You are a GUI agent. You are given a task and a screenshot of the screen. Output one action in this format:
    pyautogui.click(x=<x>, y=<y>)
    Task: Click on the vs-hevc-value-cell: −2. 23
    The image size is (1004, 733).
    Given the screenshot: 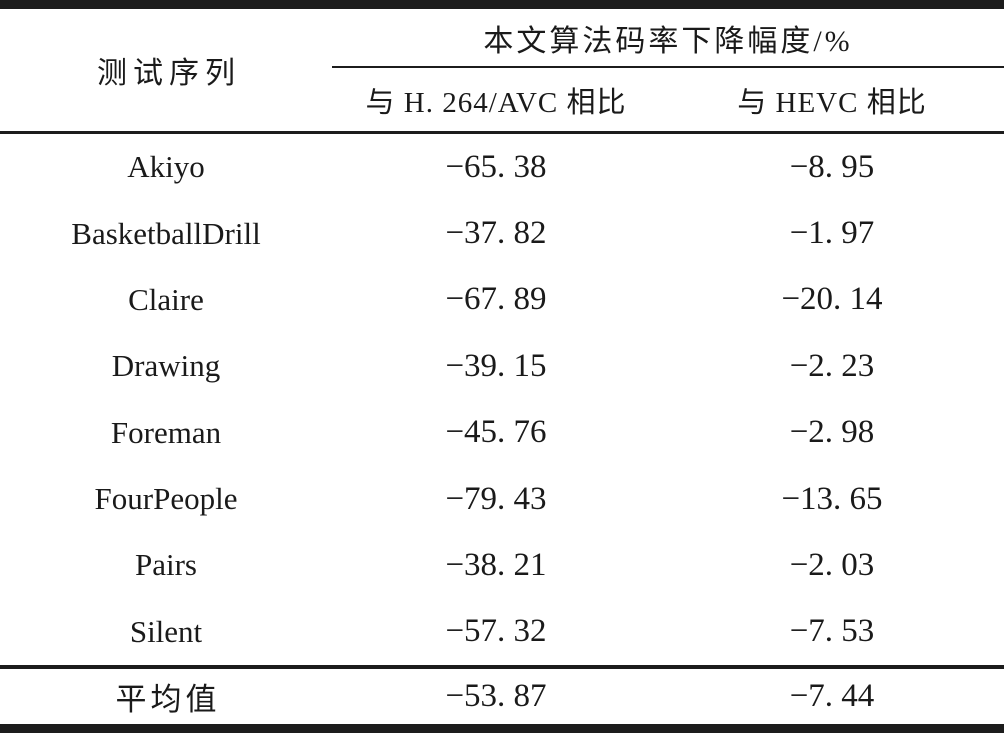 What is the action you would take?
    pyautogui.click(x=832, y=365)
    